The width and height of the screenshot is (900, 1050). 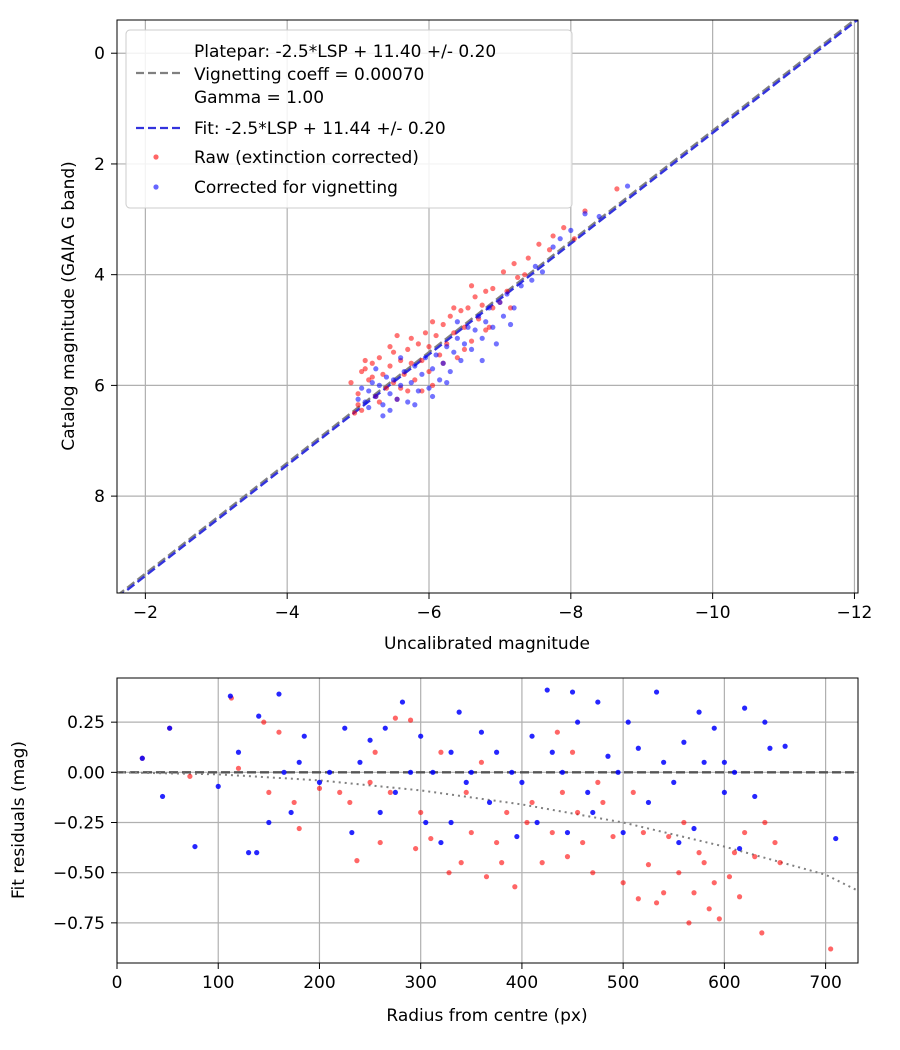 What do you see at coordinates (86, 723) in the screenshot?
I see `y-tick-label: 0.25` at bounding box center [86, 723].